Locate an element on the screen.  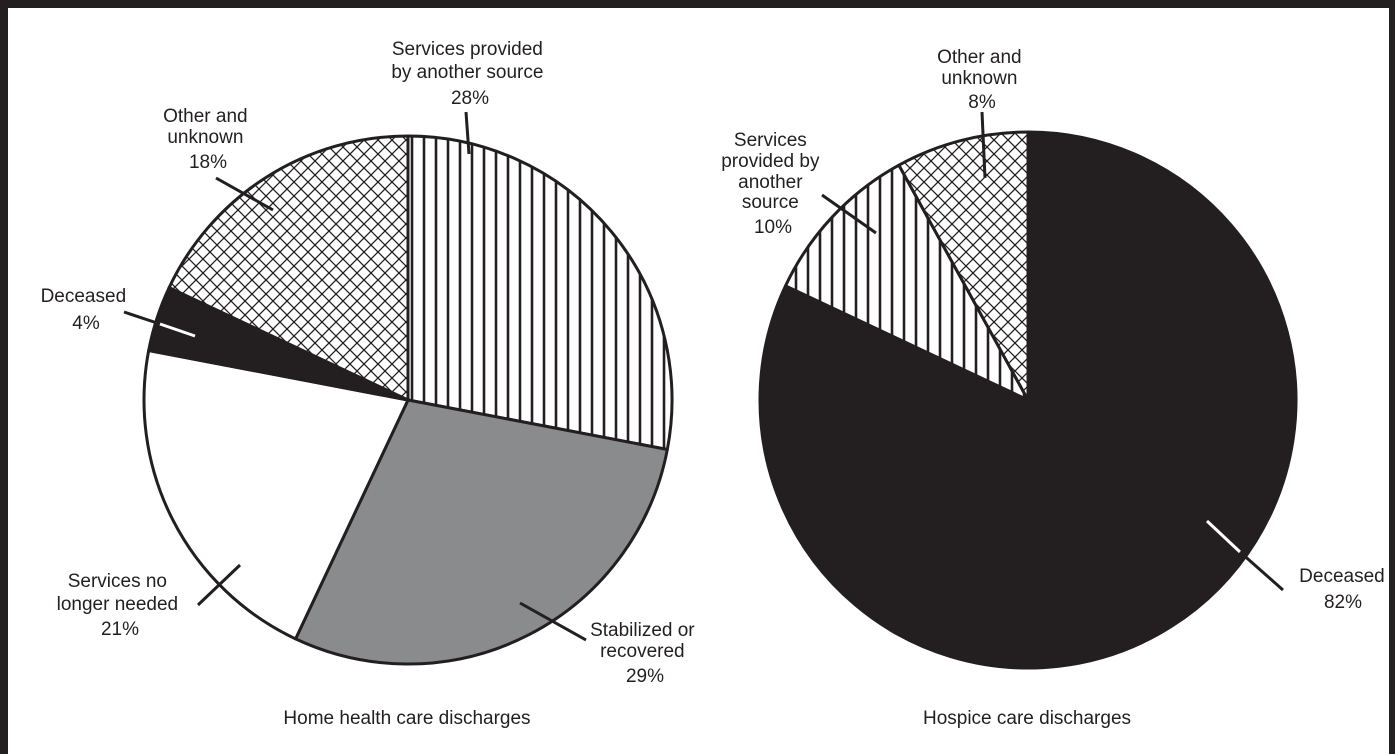
leader-hh-no-longer is located at coordinates (219, 585).